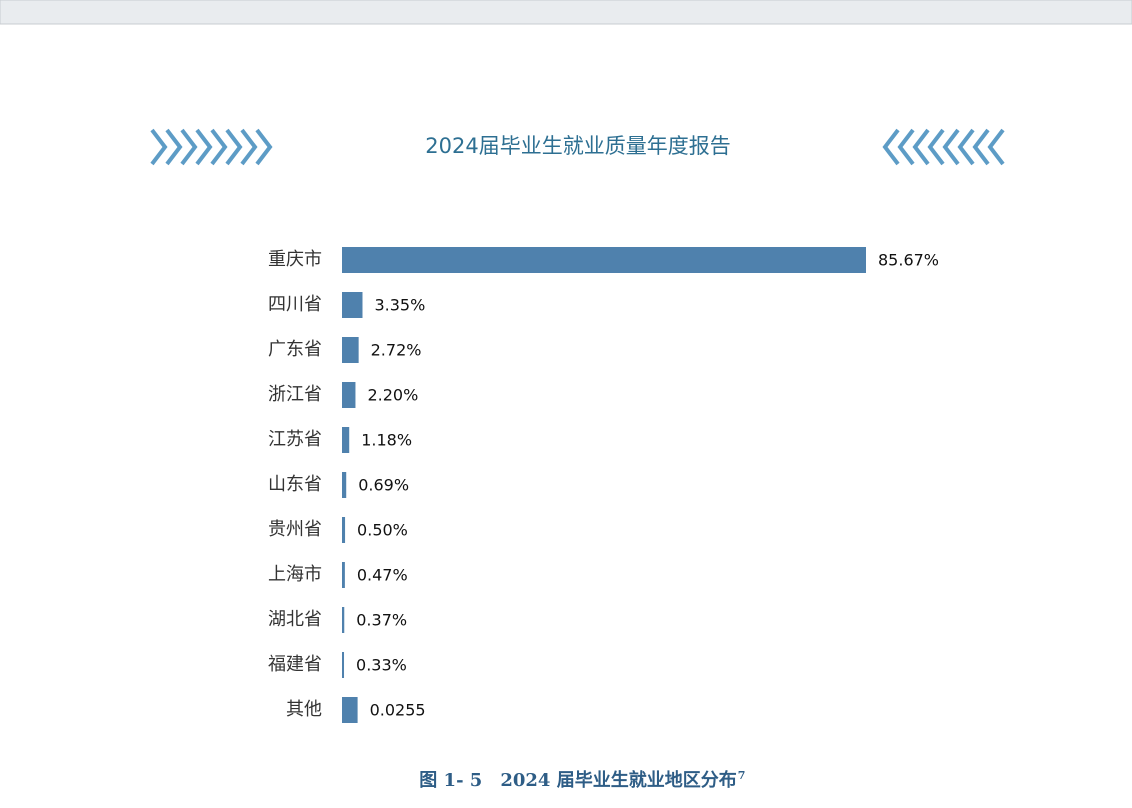 The image size is (1132, 808). What do you see at coordinates (943, 147) in the screenshot?
I see `right-chevrons` at bounding box center [943, 147].